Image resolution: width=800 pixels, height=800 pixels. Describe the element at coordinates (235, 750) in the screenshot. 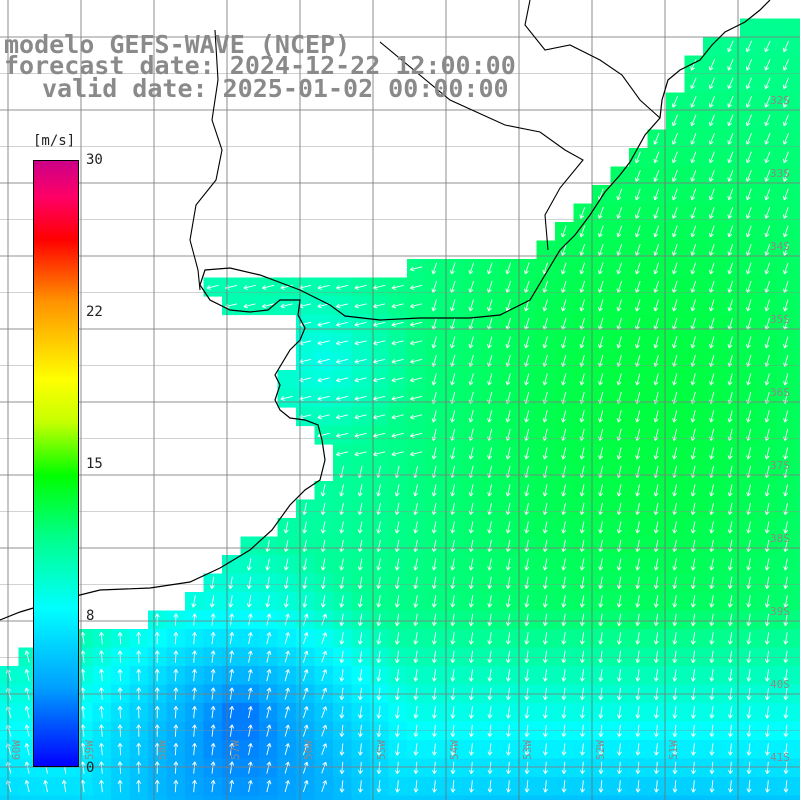

I see `lon-label: 57W` at that location.